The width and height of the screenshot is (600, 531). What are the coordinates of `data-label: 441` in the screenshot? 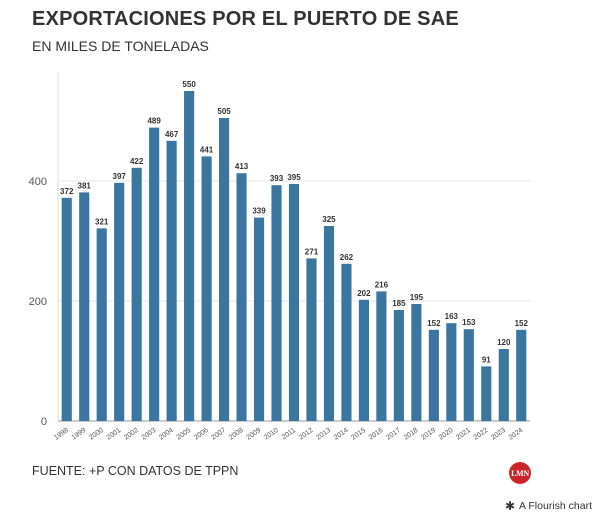 It's located at (207, 149).